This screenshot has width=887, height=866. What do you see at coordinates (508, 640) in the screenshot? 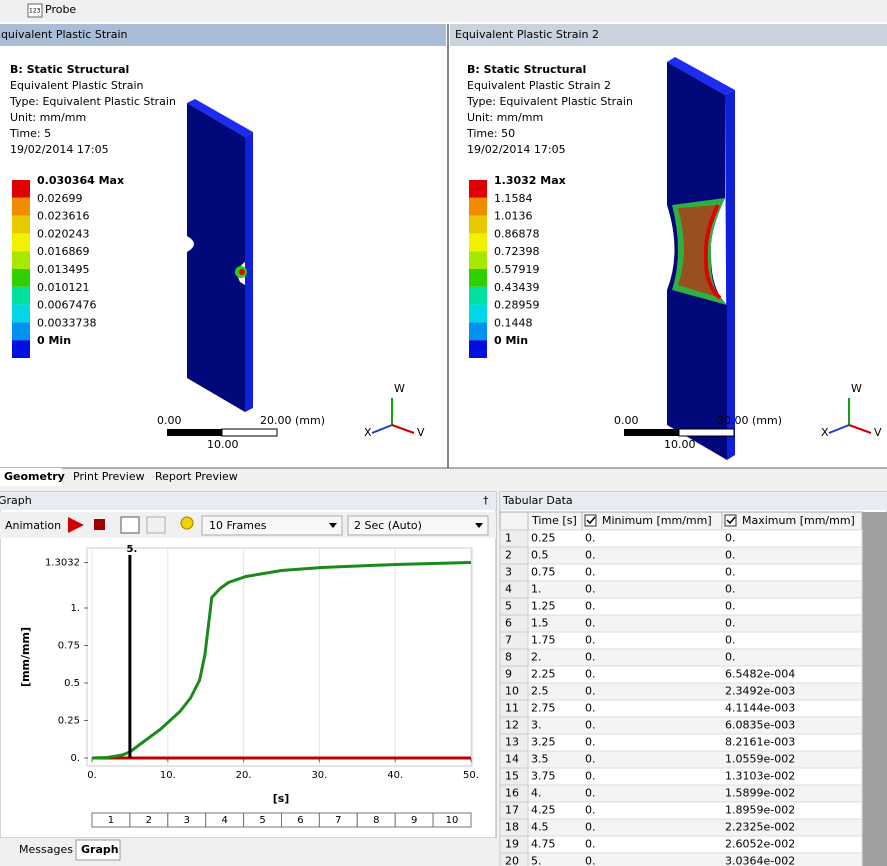
I see `table-cell: 7` at bounding box center [508, 640].